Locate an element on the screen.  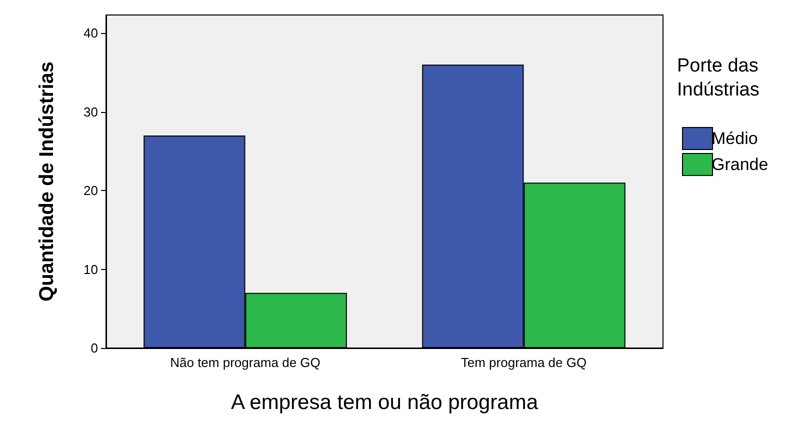
x-axis-title: A empresa tem ou não programa is located at coordinates (384, 402).